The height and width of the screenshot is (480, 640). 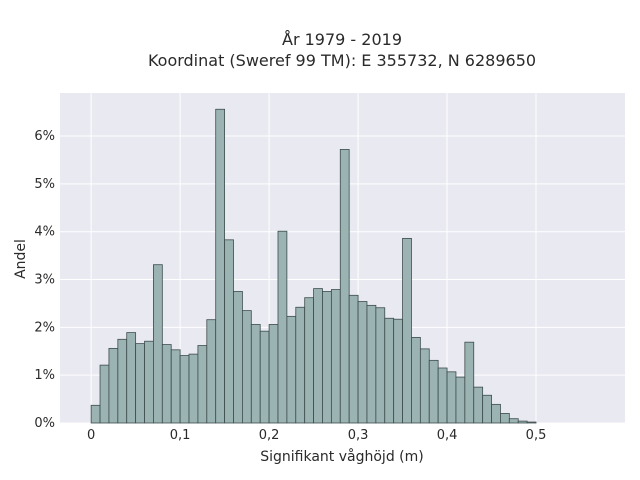 I want to click on y-tick-label: 4%, so click(x=44, y=232).